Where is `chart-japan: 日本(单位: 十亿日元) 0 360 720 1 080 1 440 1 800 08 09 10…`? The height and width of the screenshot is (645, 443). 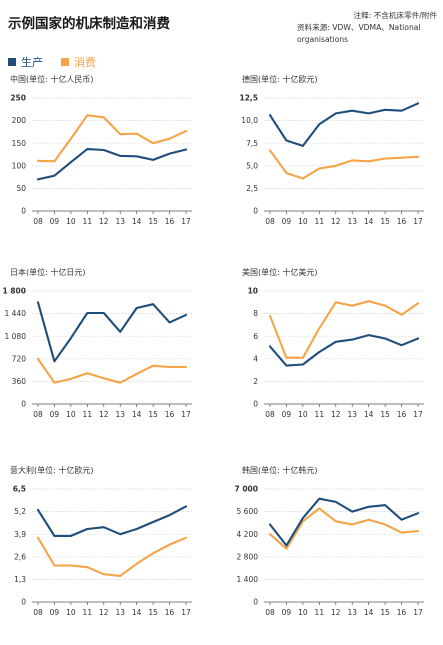
chart-japan: 日本(单位: 十亿日元) 0 360 720 1 080 1 440 1 800 08 09 10… is located at coordinates (97, 343).